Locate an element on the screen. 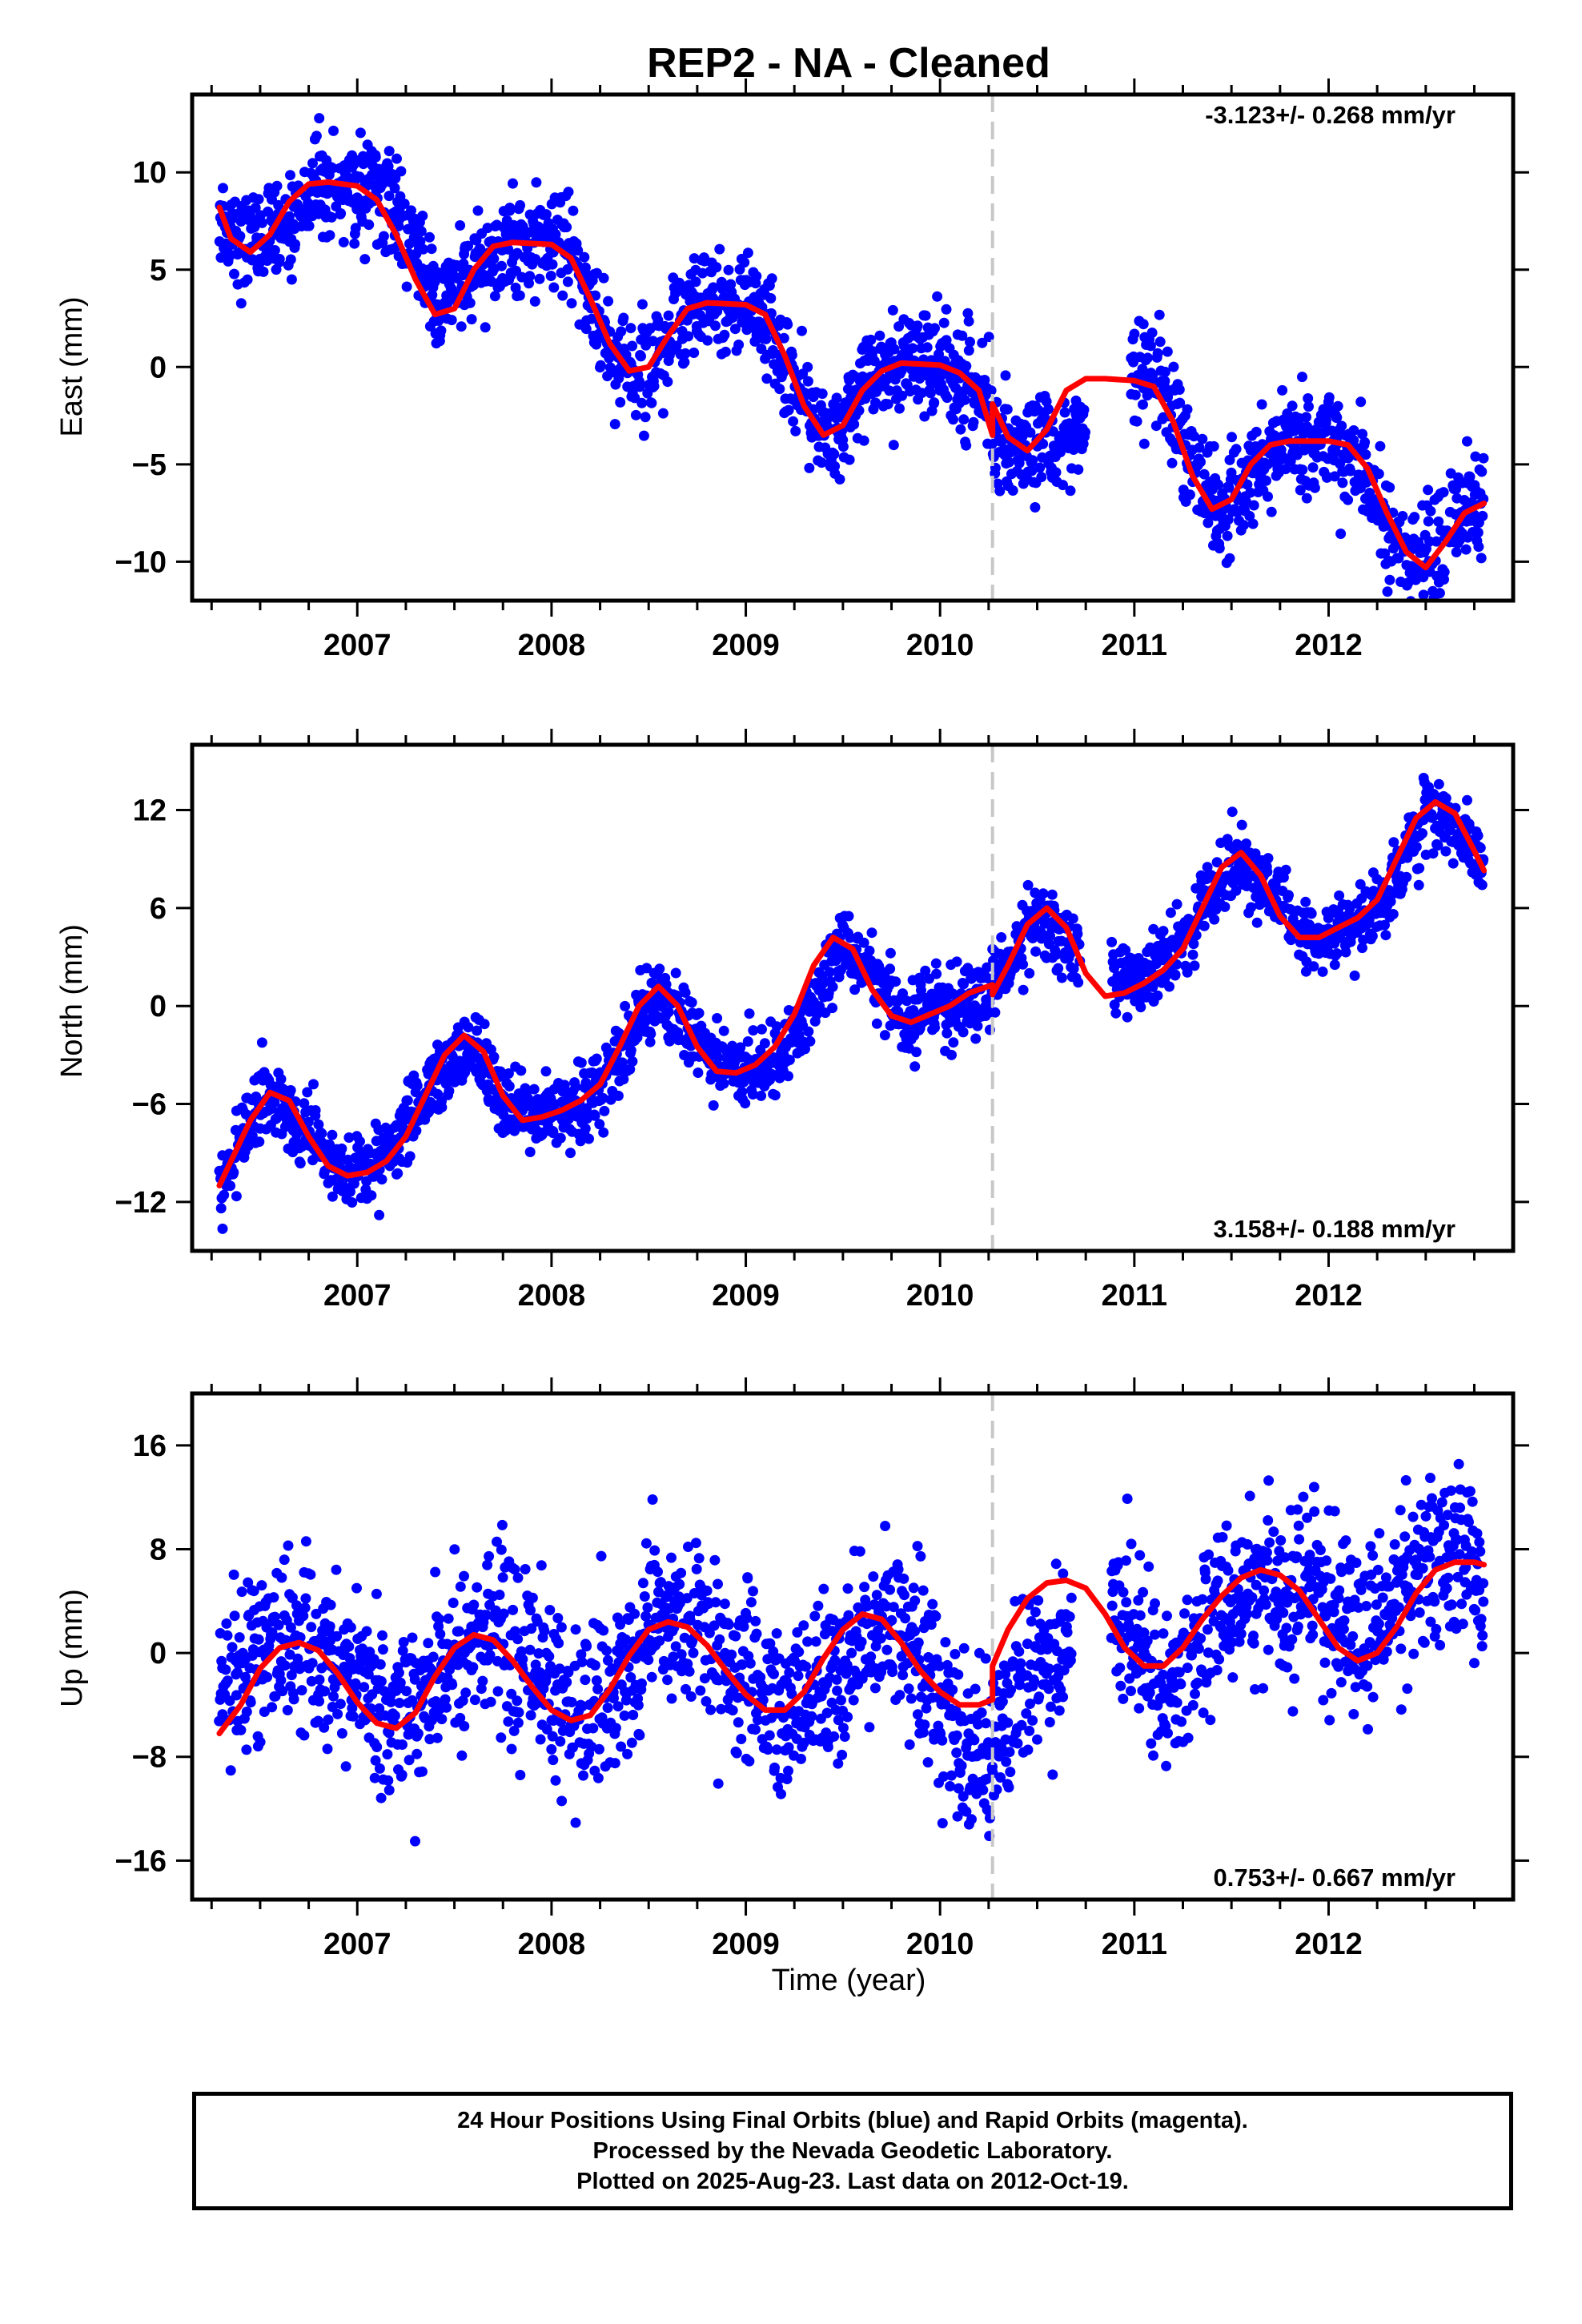 The image size is (1582, 2324). north-y-tick-label: −12 is located at coordinates (141, 1203).